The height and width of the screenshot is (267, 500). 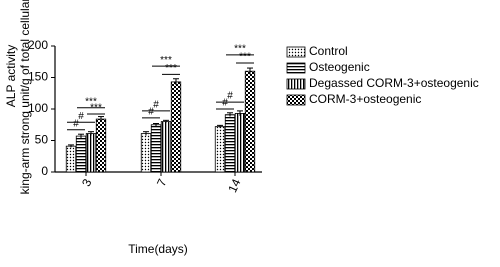 What do you see at coordinates (158, 249) in the screenshot?
I see `x-axis-label: Time(days)` at bounding box center [158, 249].